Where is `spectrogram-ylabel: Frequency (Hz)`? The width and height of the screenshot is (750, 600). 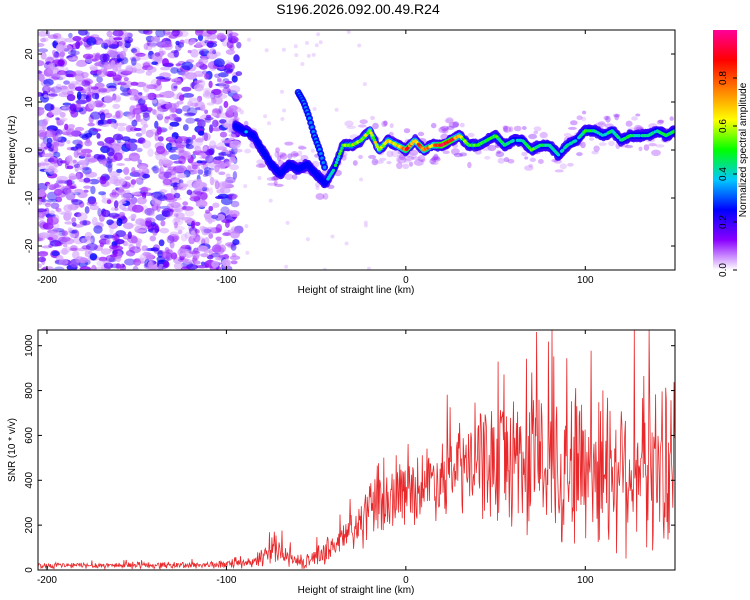 spectrogram-ylabel: Frequency (Hz) is located at coordinates (12, 150).